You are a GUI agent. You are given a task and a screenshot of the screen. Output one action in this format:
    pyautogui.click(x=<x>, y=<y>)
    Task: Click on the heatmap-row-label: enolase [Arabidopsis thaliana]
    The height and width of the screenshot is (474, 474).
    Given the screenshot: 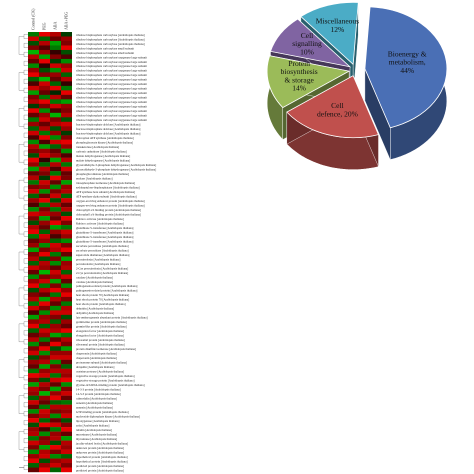 What is the action you would take?
    pyautogui.click(x=94, y=178)
    